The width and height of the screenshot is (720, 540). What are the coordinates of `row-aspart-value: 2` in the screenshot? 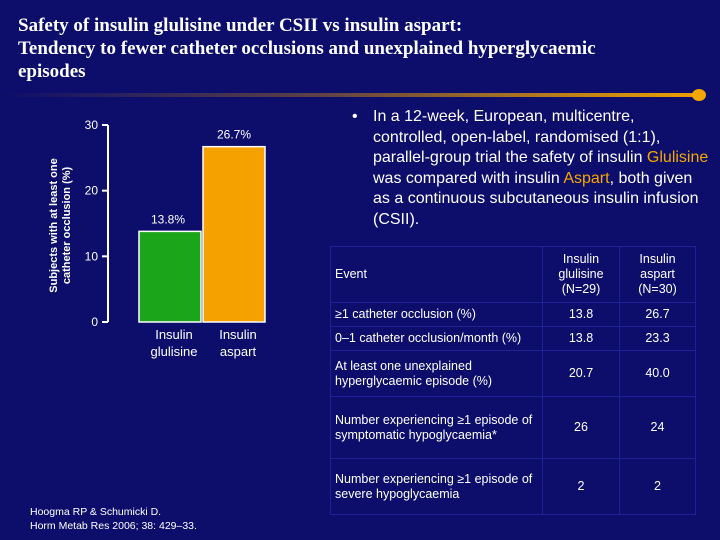 It's located at (657, 486).